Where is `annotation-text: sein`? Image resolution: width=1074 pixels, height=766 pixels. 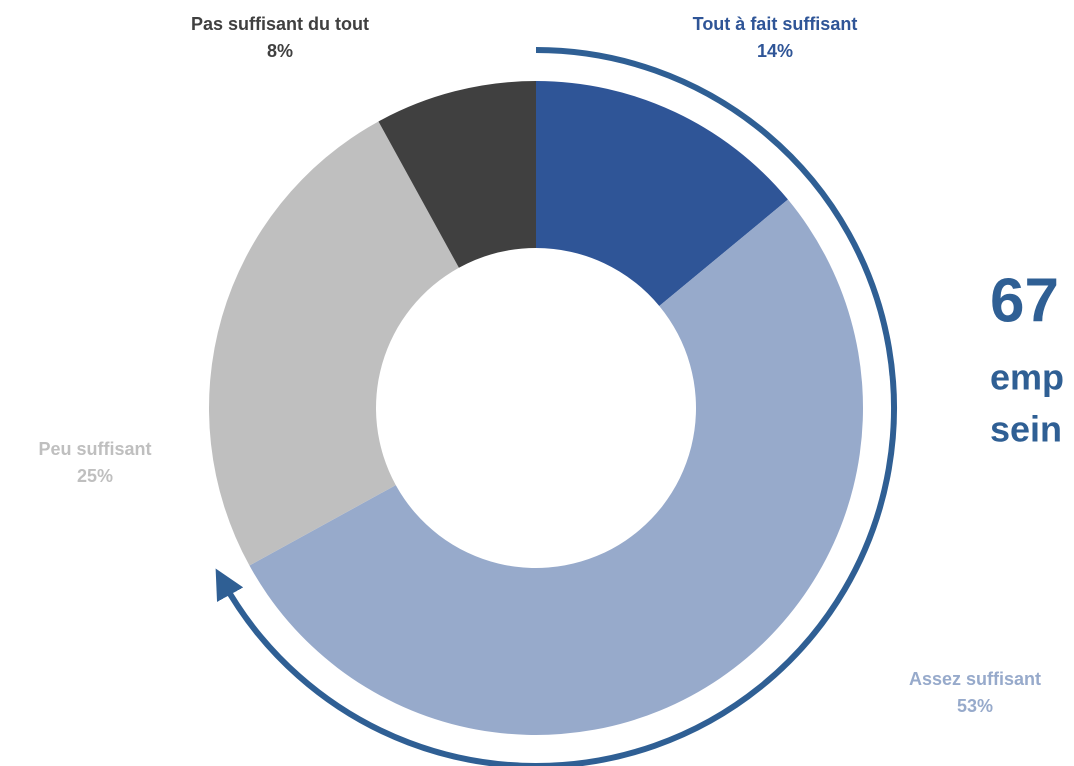
annotation-text: sein is located at coordinates (1026, 429).